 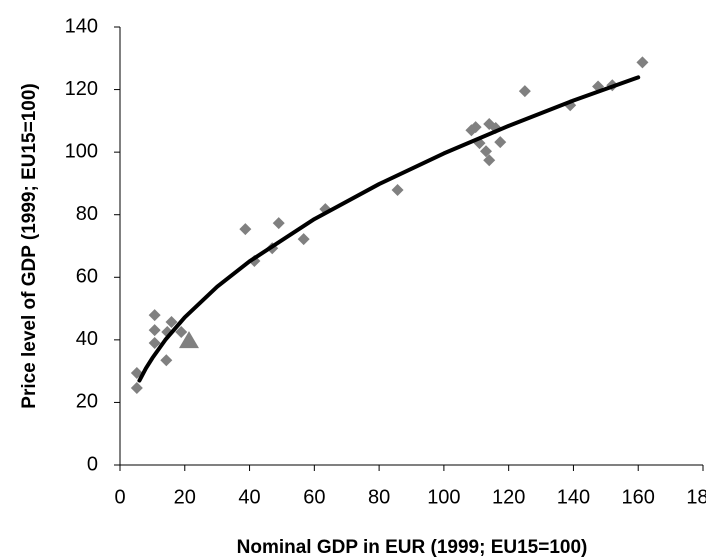 I want to click on y-tick-label: 40, so click(x=87, y=339).